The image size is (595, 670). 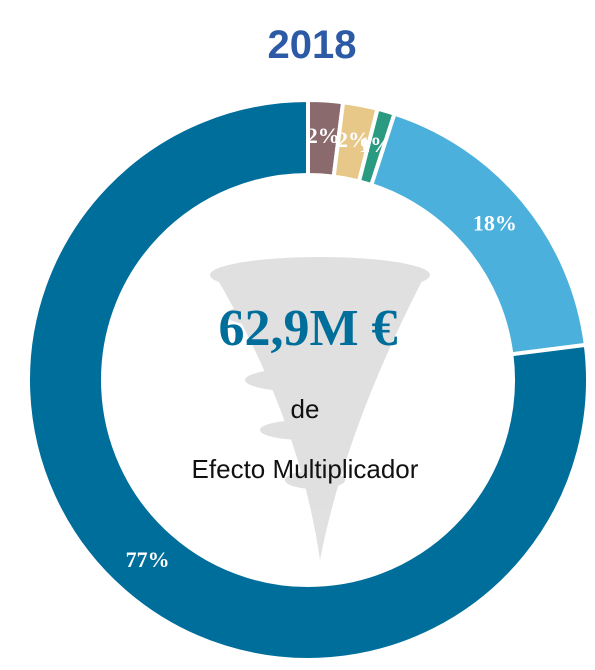 I want to click on center-amount: 62,9M €, so click(x=307, y=328).